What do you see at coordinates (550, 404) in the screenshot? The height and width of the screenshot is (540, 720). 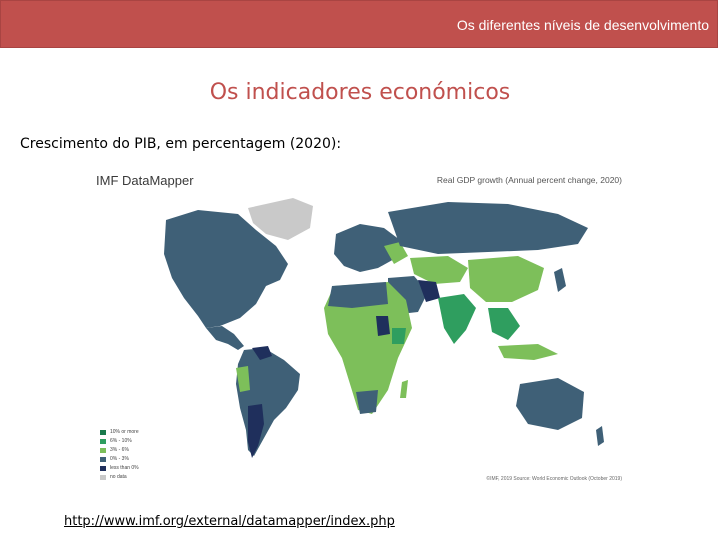 I see `region-australia` at bounding box center [550, 404].